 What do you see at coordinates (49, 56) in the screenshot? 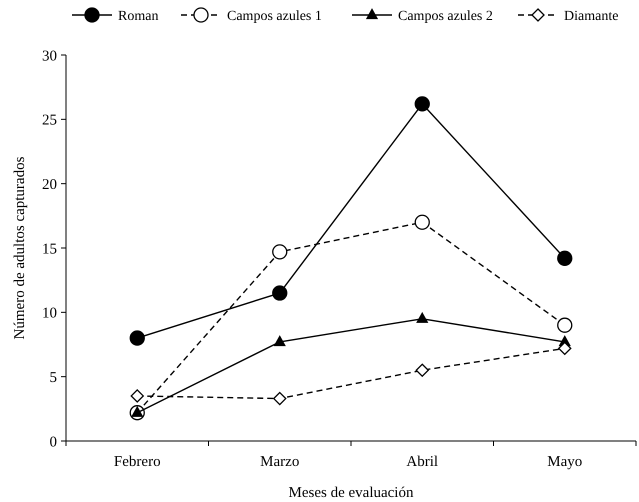
I see `y-tick-label: 30` at bounding box center [49, 56].